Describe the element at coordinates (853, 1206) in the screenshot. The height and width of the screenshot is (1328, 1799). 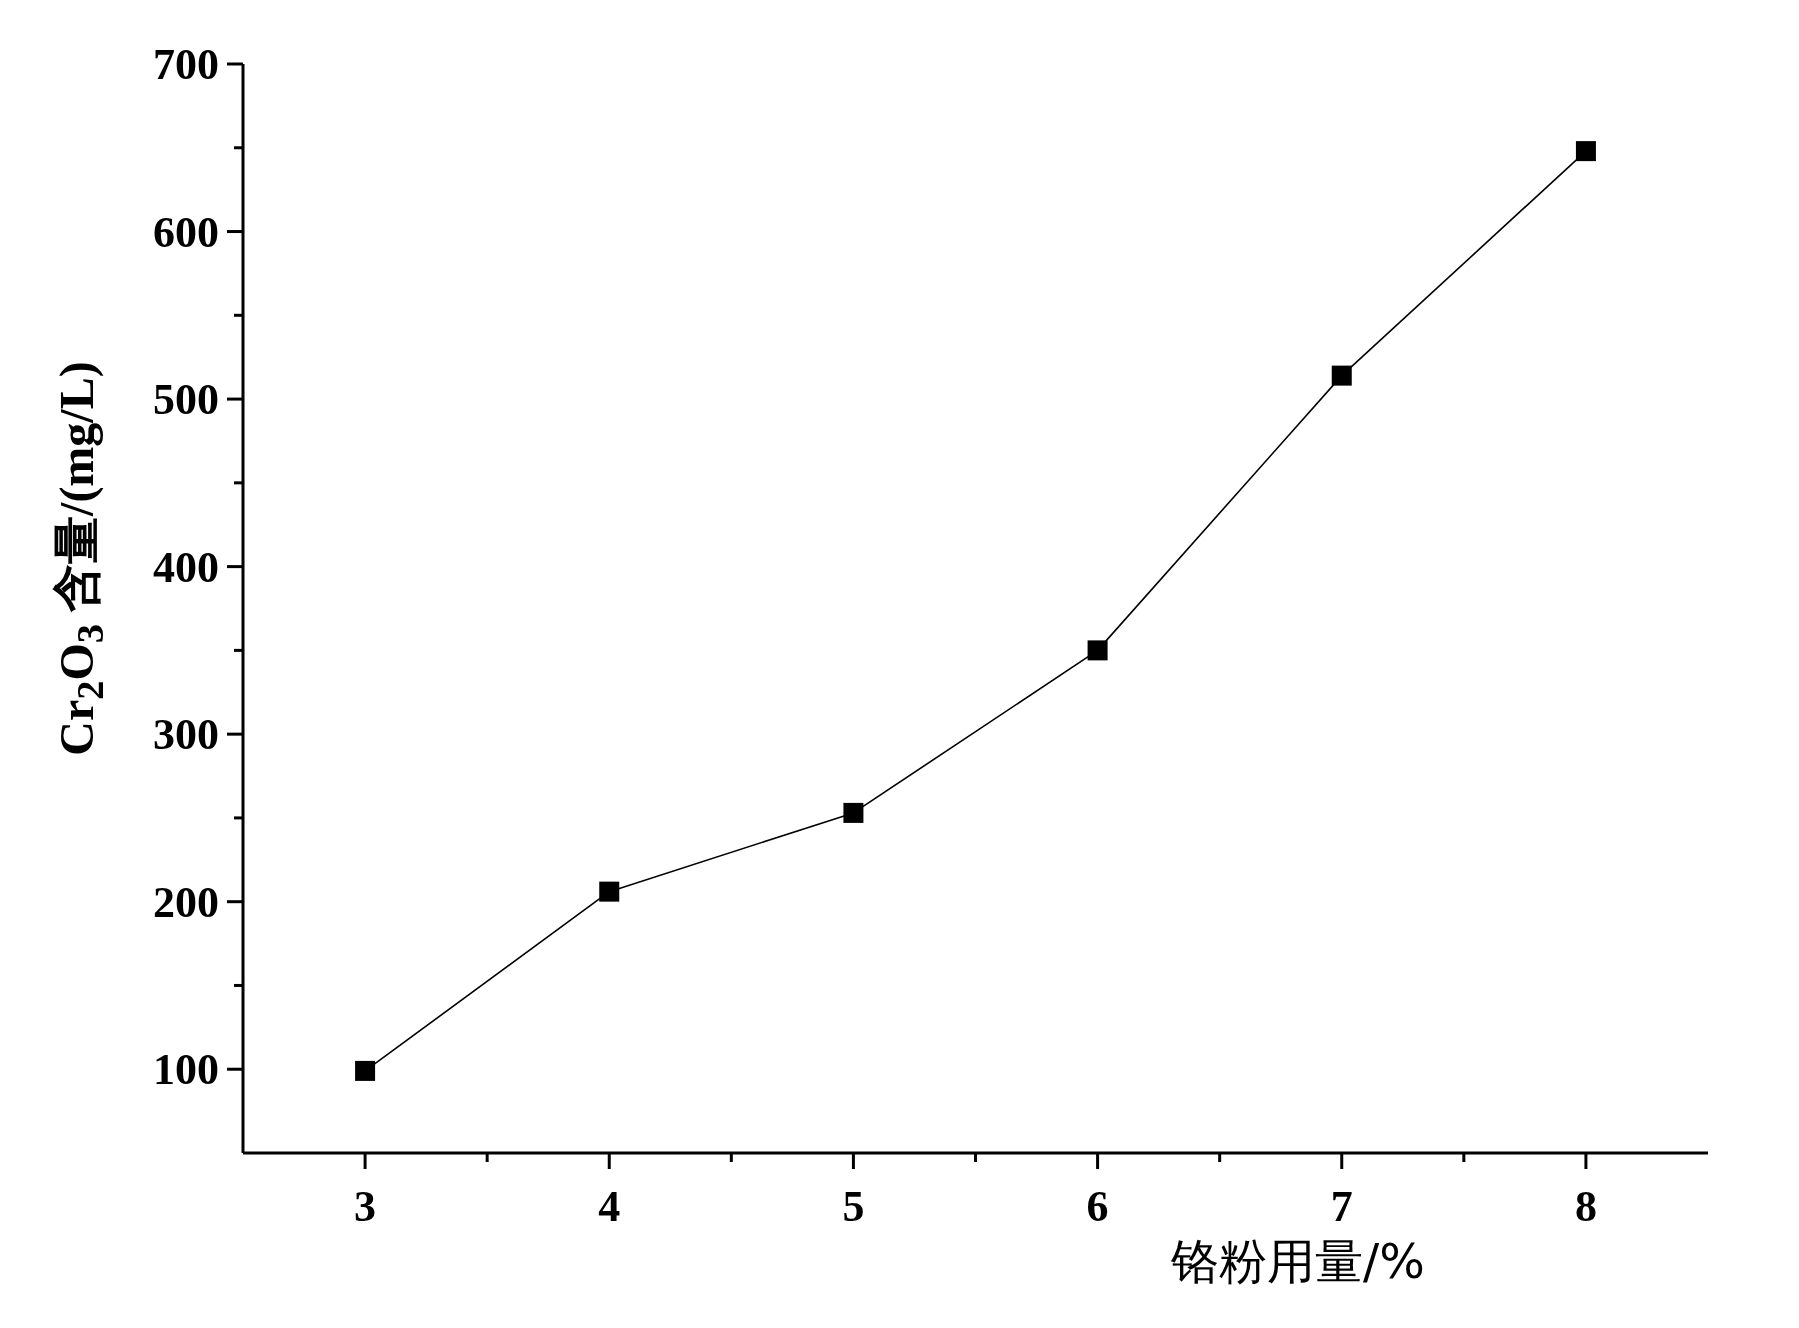
I see `x-tick-label: 5` at that location.